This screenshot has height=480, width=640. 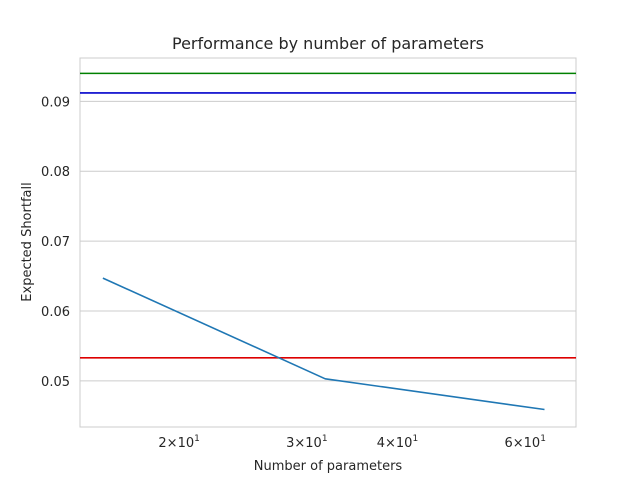 I want to click on x-tick-label: 6×10¹, so click(x=524, y=442).